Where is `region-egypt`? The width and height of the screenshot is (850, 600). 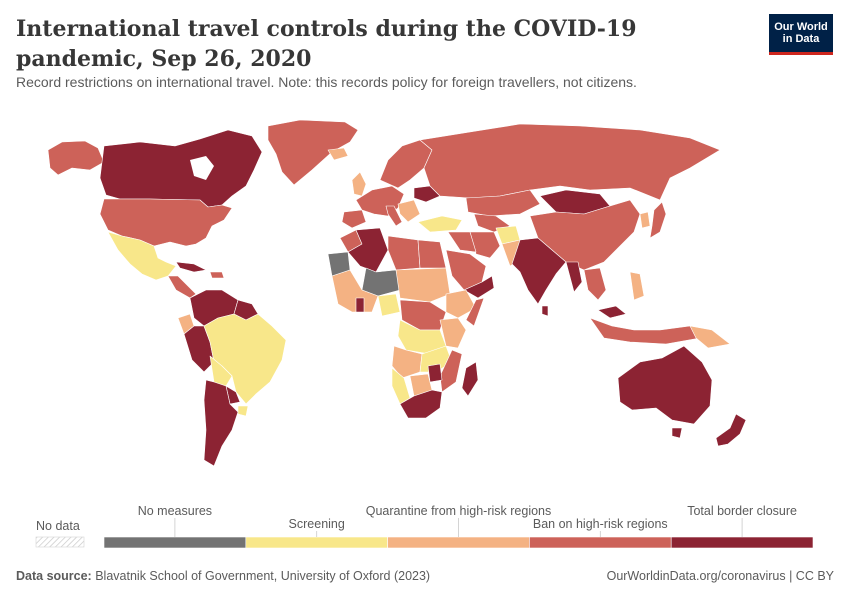 region-egypt is located at coordinates (432, 254).